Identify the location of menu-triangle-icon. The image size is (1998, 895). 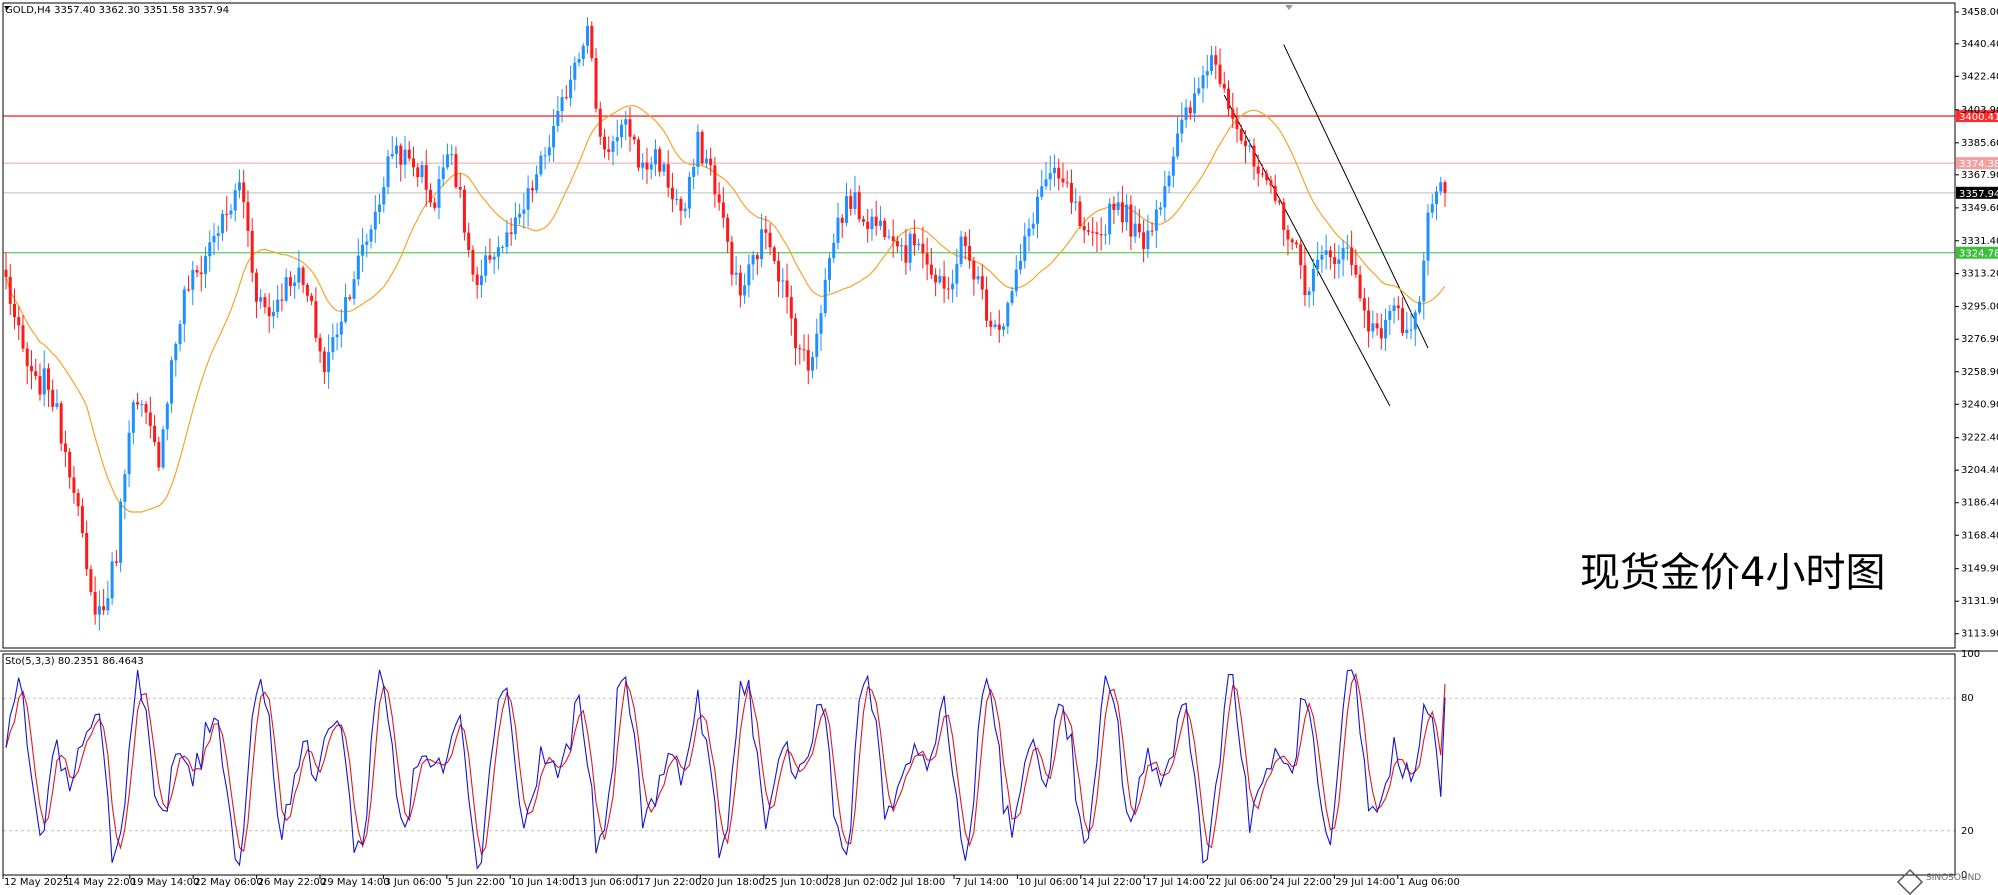
(7, 8).